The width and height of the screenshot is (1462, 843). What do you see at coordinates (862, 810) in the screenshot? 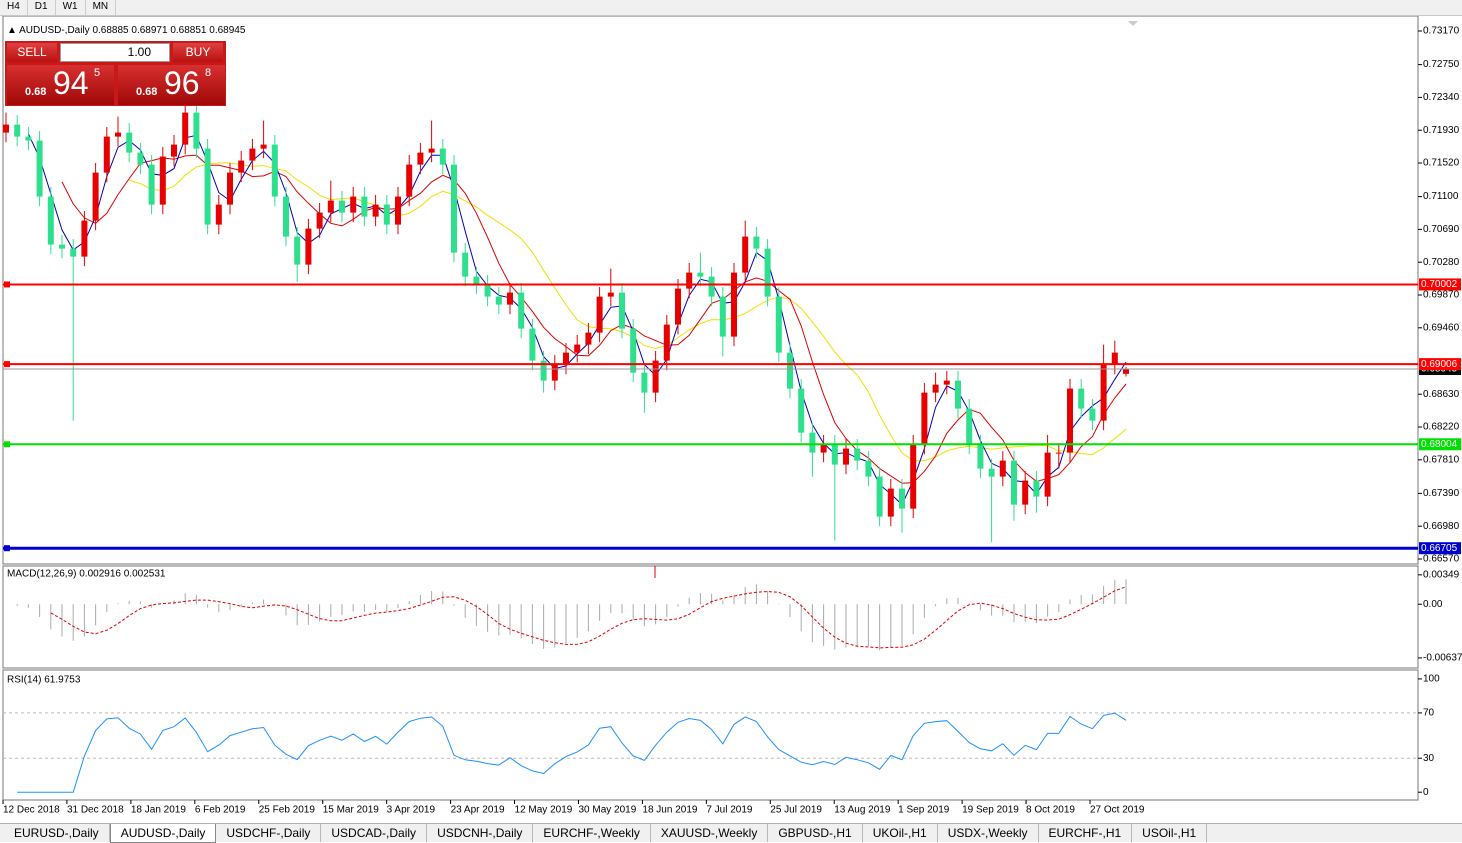
I see `x-tick-label: 13 Aug 2019` at bounding box center [862, 810].